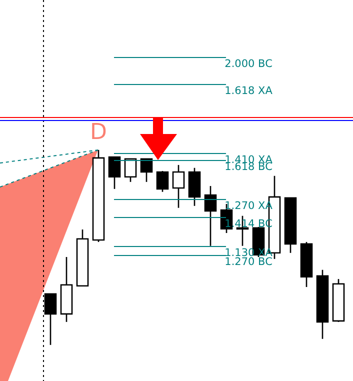 The height and width of the screenshot is (381, 353). What do you see at coordinates (98, 132) in the screenshot?
I see `text: D` at bounding box center [98, 132].